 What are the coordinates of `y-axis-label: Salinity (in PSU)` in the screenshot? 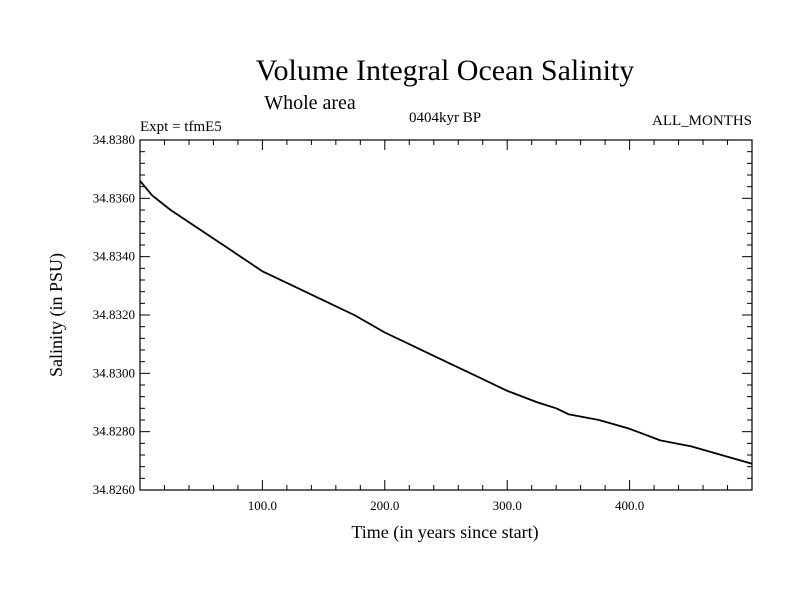 It's located at (56, 315).